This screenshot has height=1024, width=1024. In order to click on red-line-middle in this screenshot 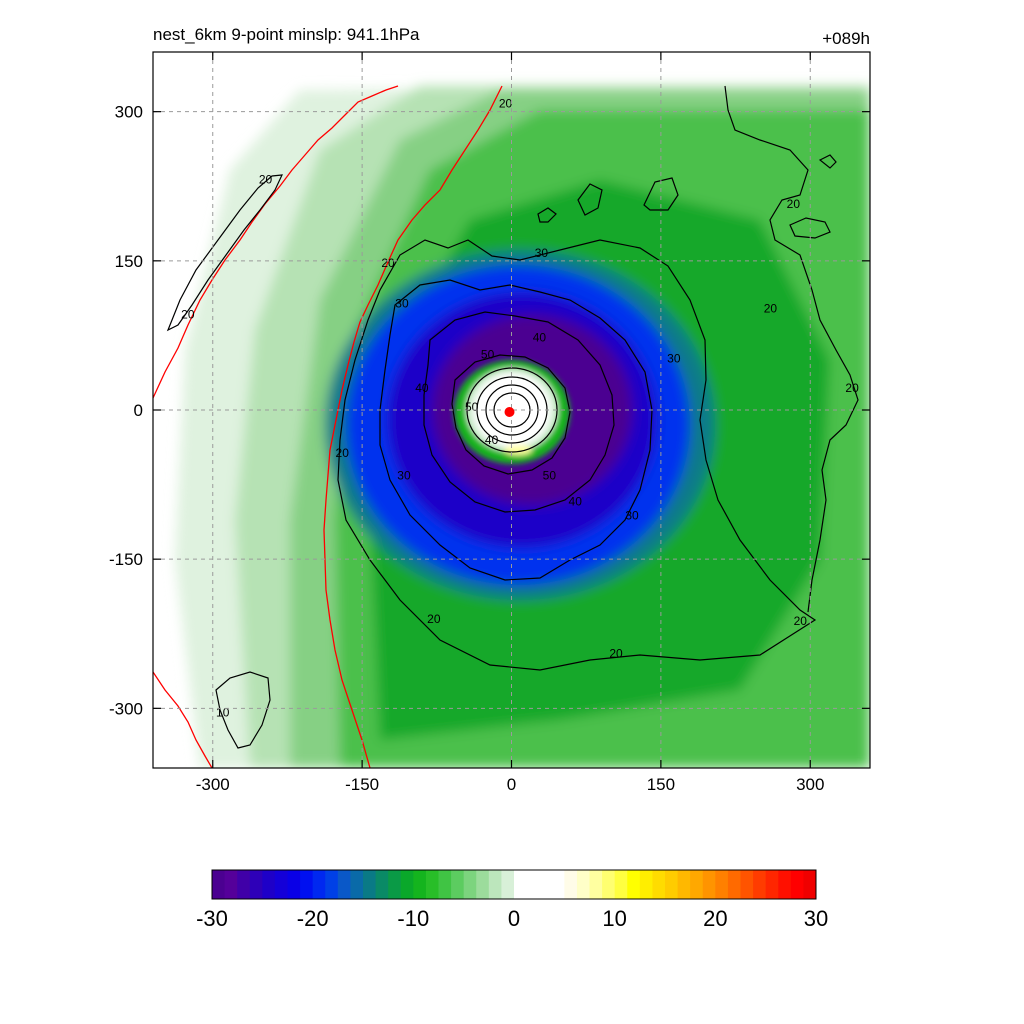, I will do `click(413, 426)`.